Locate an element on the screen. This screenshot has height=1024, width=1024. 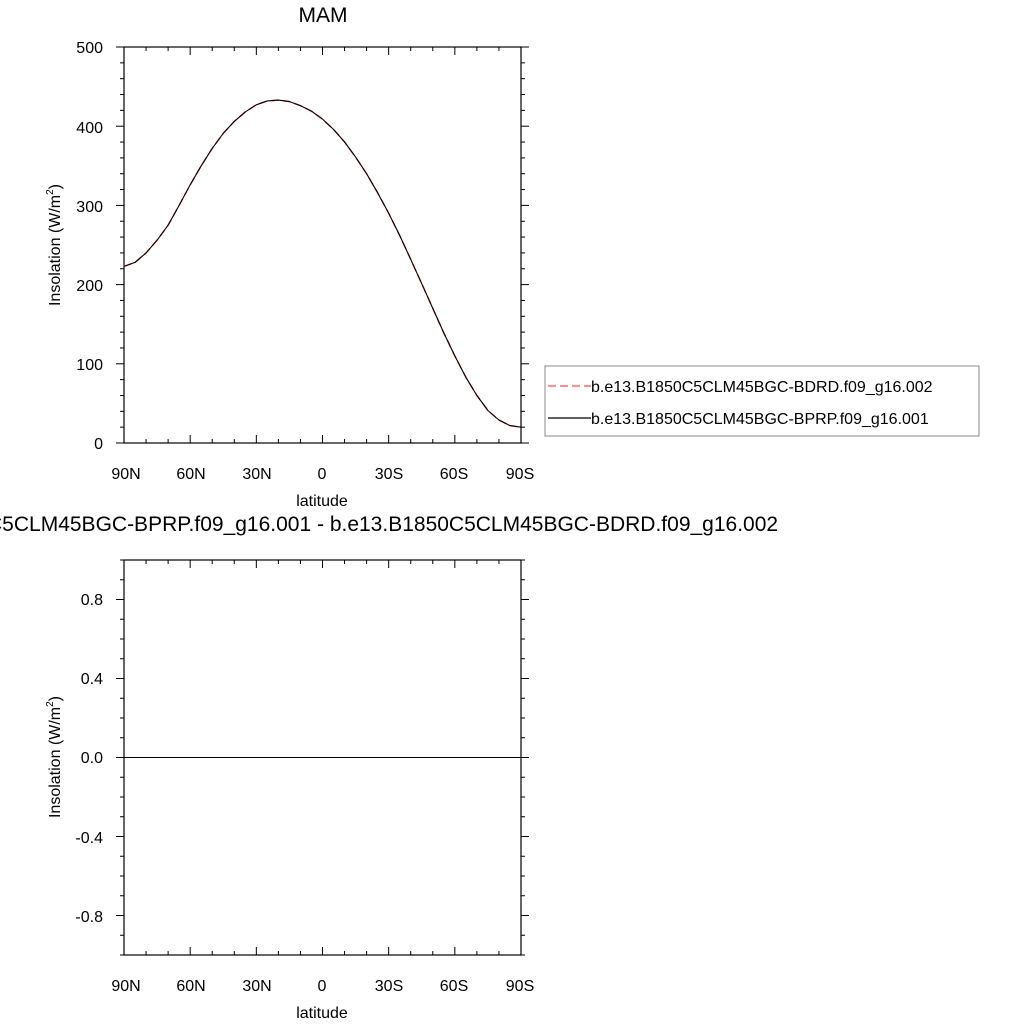
top-y-tick-label: 500 is located at coordinates (89, 48).